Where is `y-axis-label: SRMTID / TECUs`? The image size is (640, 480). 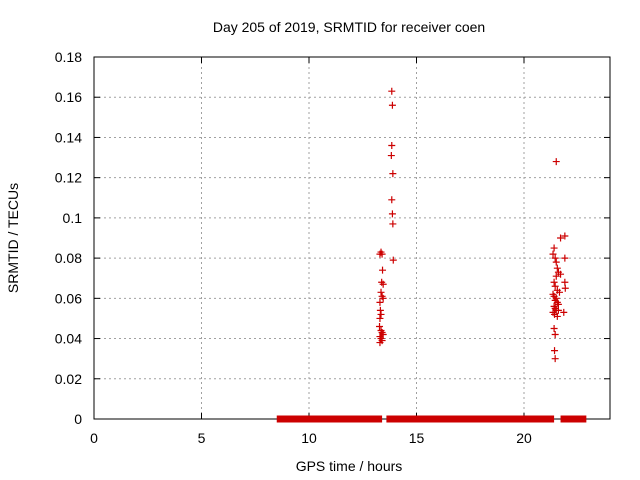
y-axis-label: SRMTID / TECUs is located at coordinates (13, 238).